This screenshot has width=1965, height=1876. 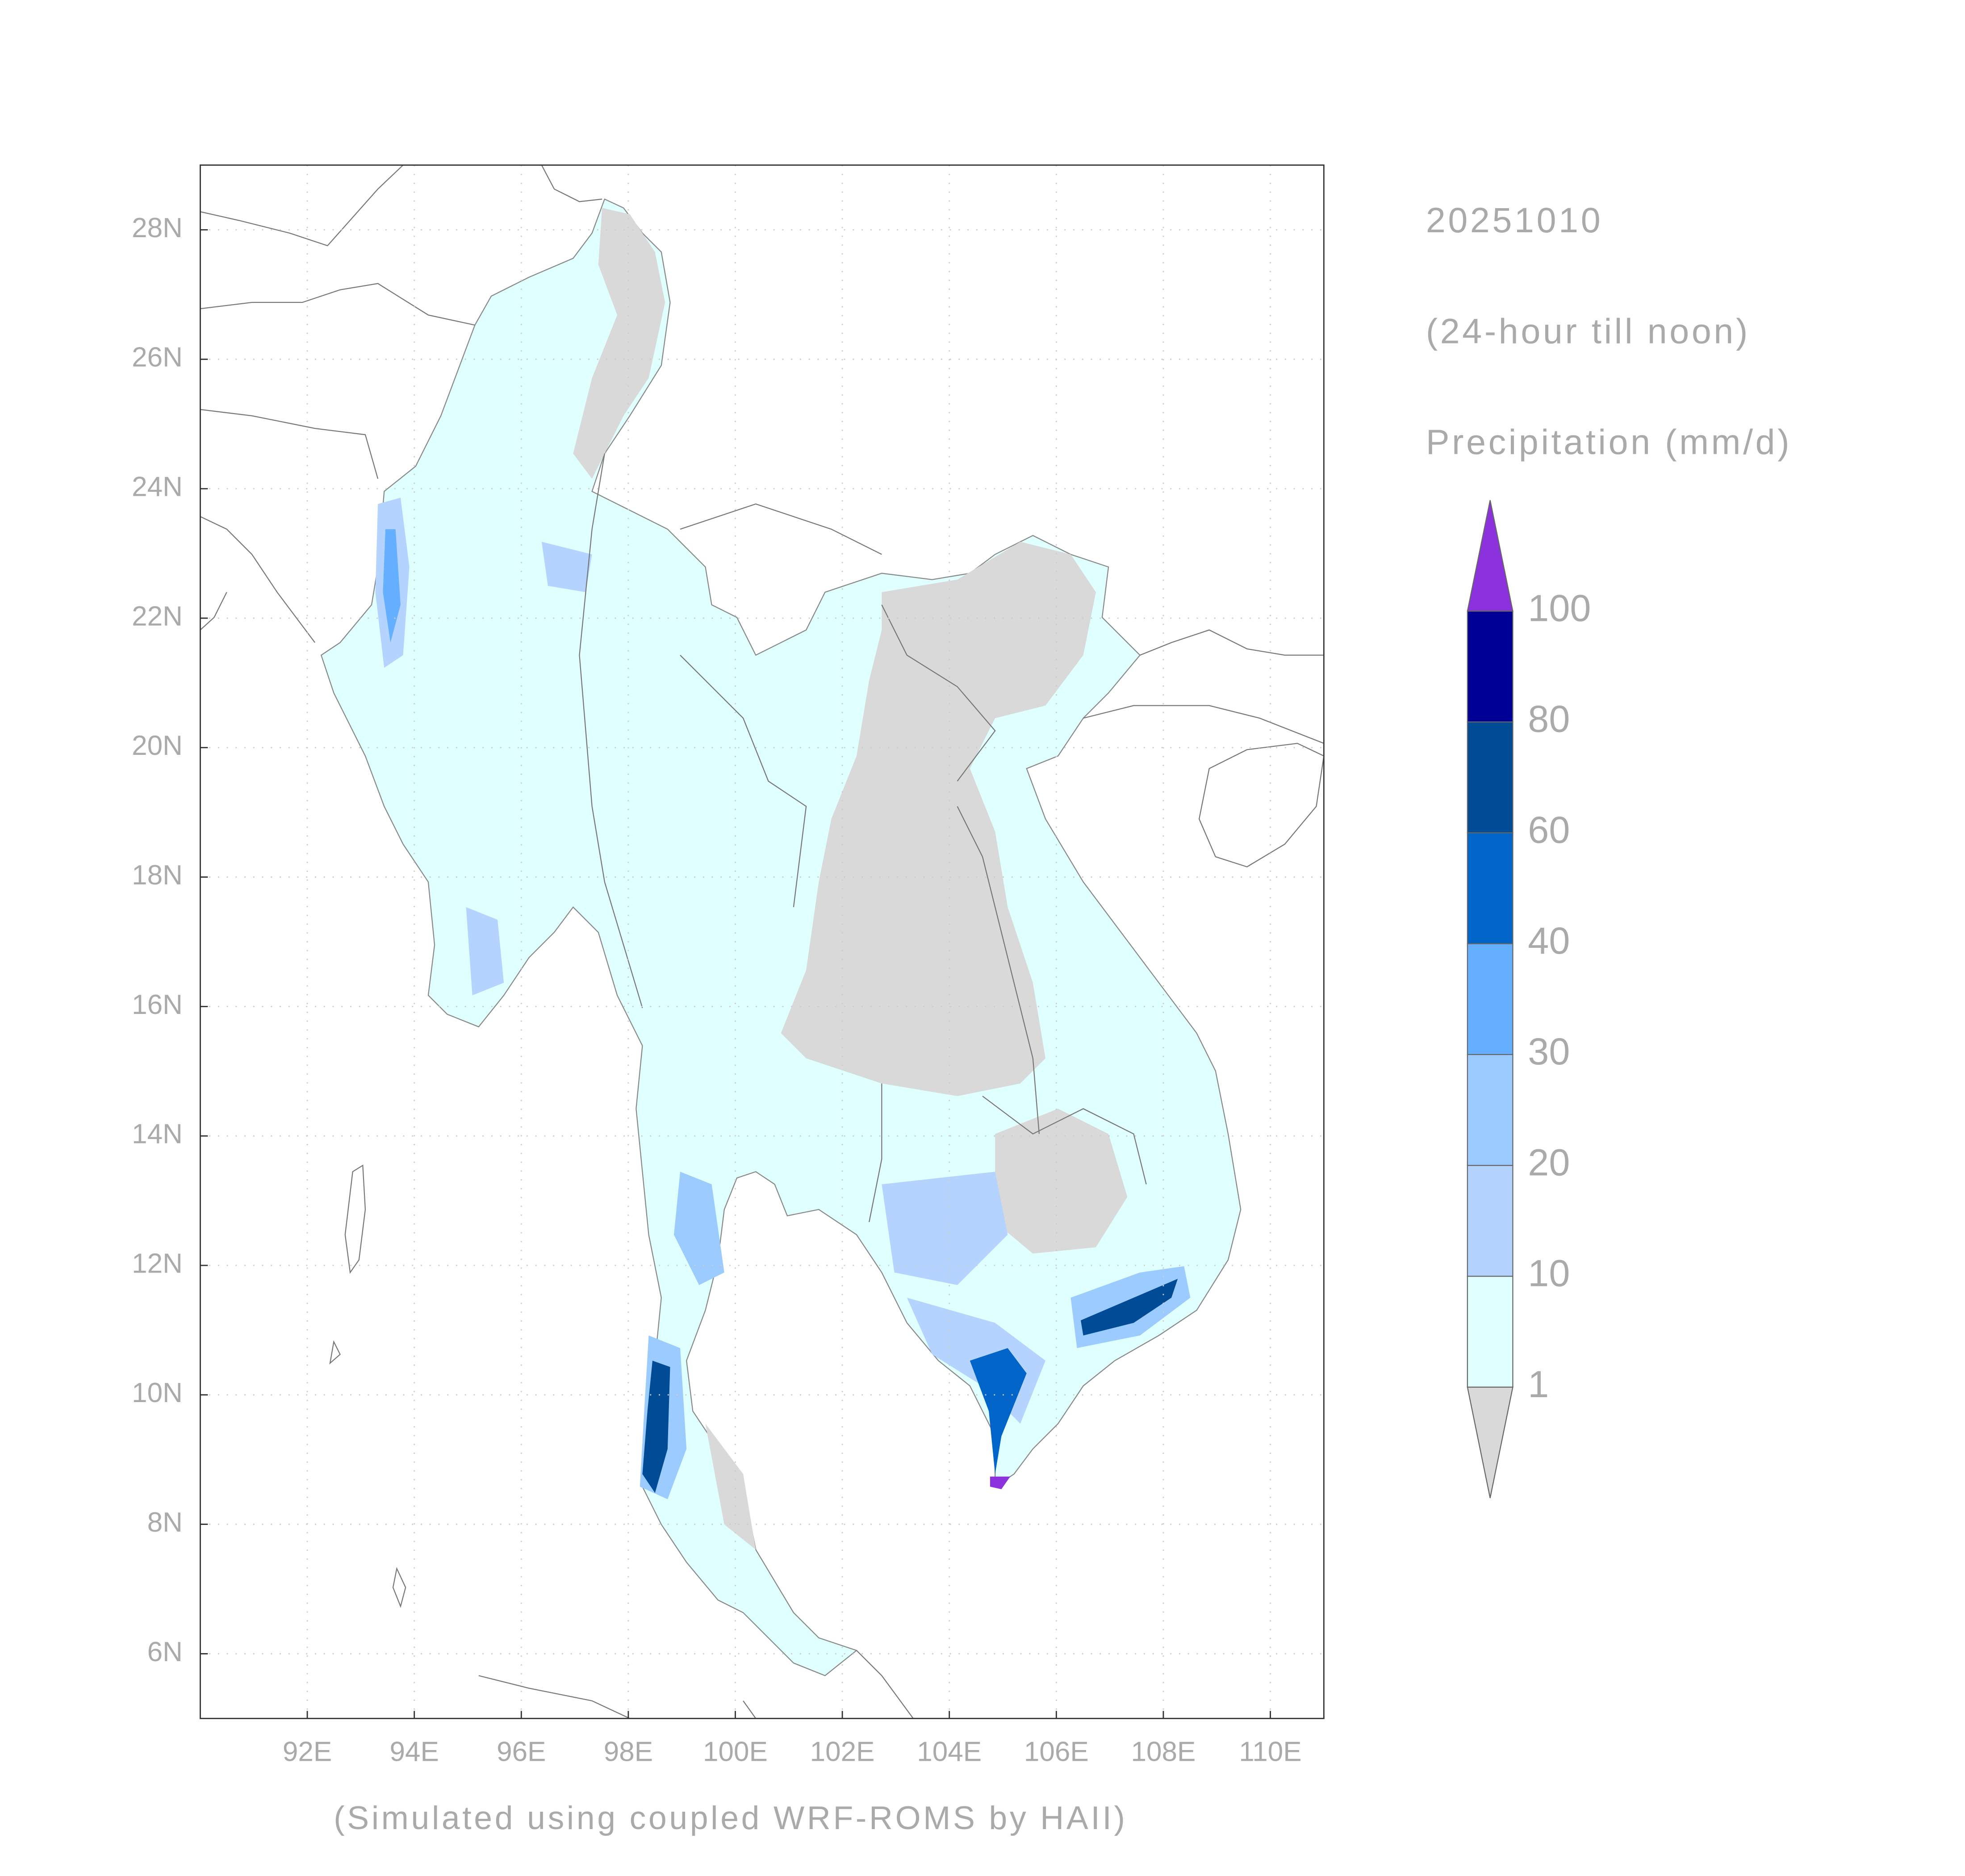 What do you see at coordinates (157, 487) in the screenshot?
I see `y-tick-label: 24N` at bounding box center [157, 487].